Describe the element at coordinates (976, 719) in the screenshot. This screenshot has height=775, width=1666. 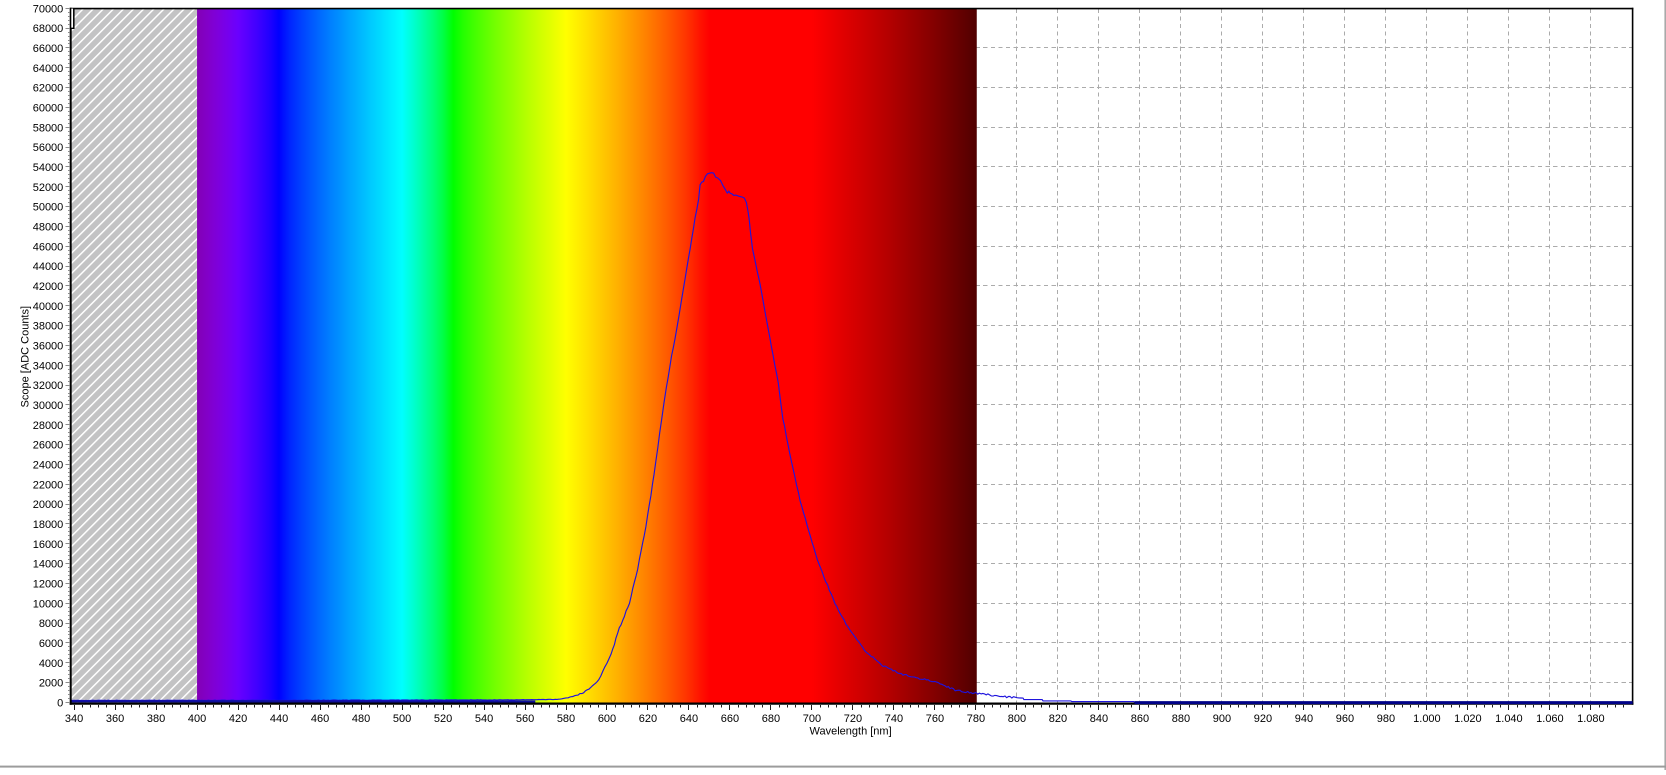
I see `svg-text: 780` at that location.